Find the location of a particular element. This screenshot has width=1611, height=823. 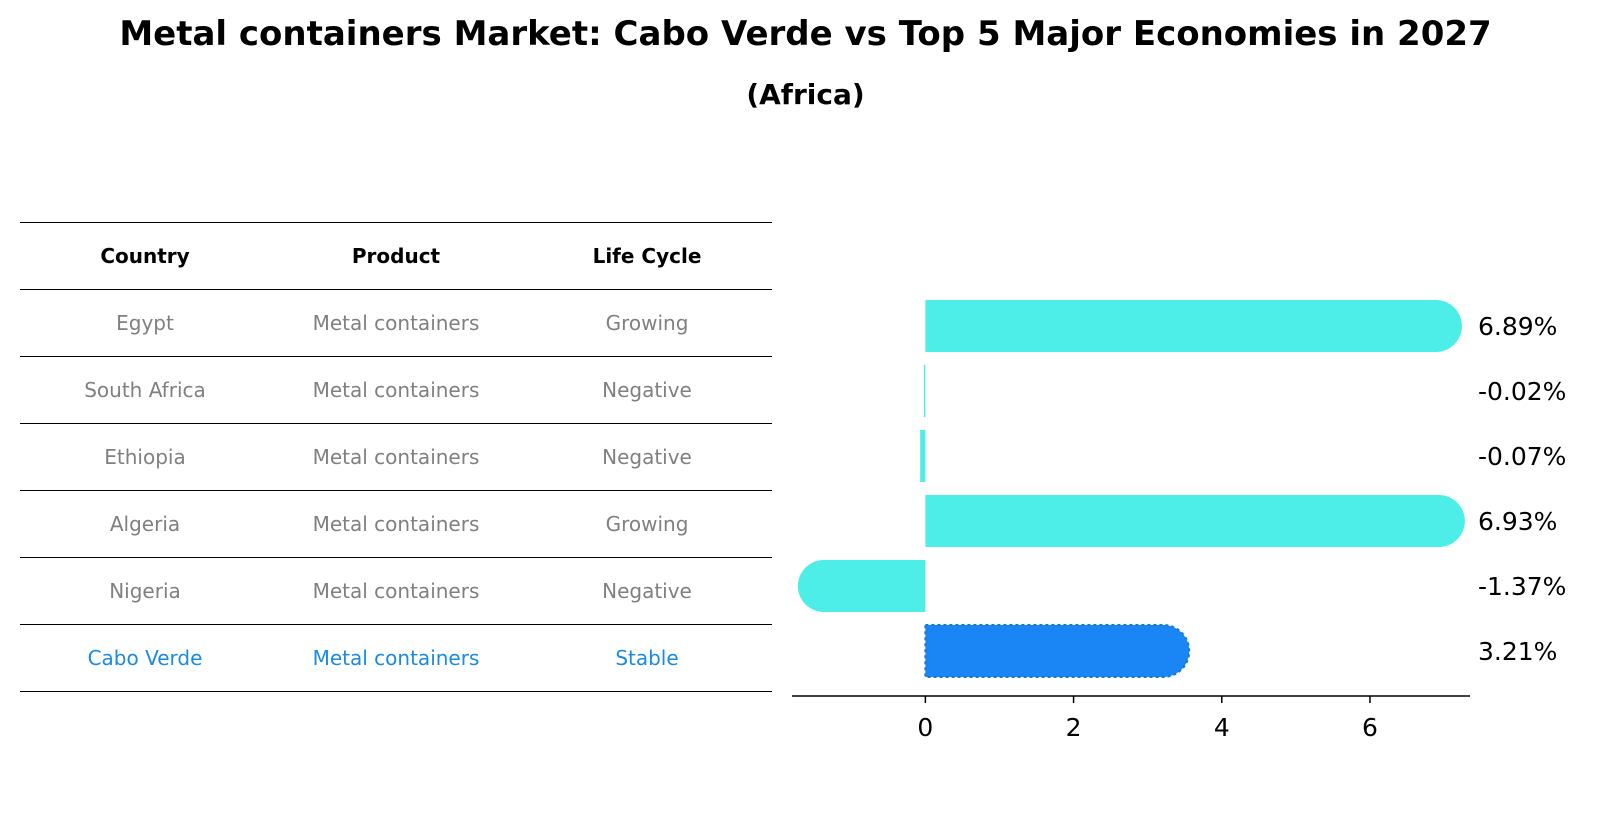

value-label: 6.89% is located at coordinates (1517, 326).